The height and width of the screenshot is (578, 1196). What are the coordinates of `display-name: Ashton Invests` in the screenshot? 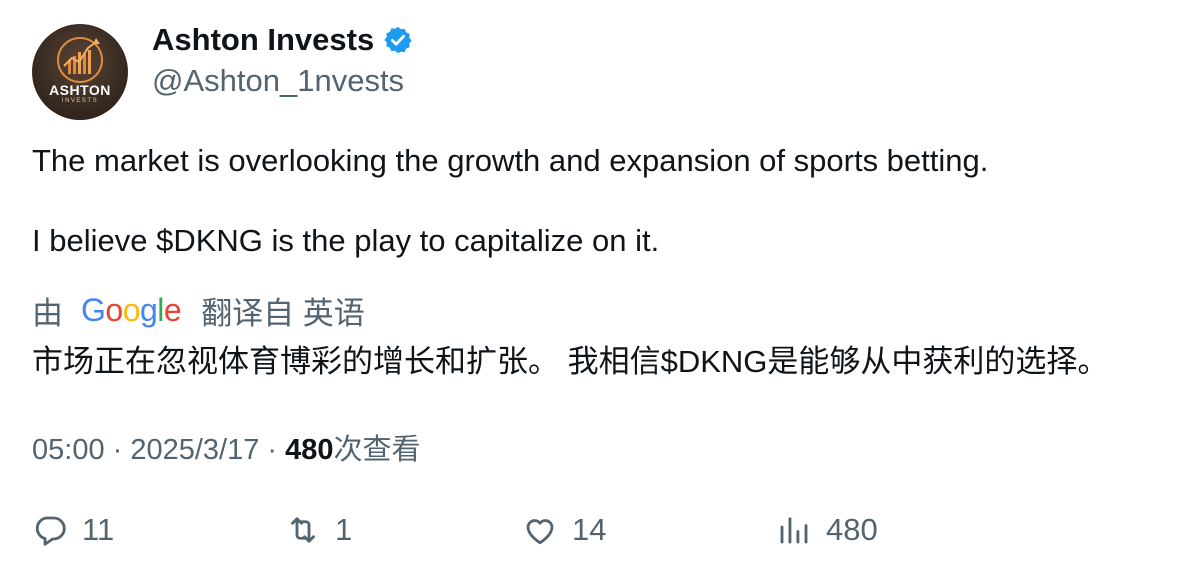 It's located at (263, 39).